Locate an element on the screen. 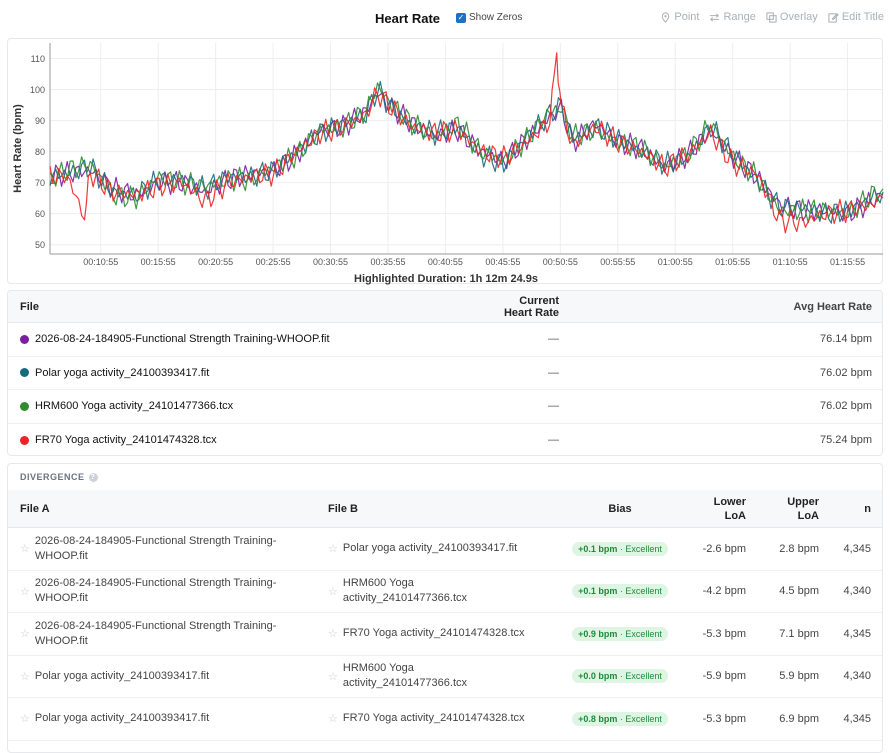 The height and width of the screenshot is (753, 890). x-tick-label: 00:50:55 is located at coordinates (560, 262).